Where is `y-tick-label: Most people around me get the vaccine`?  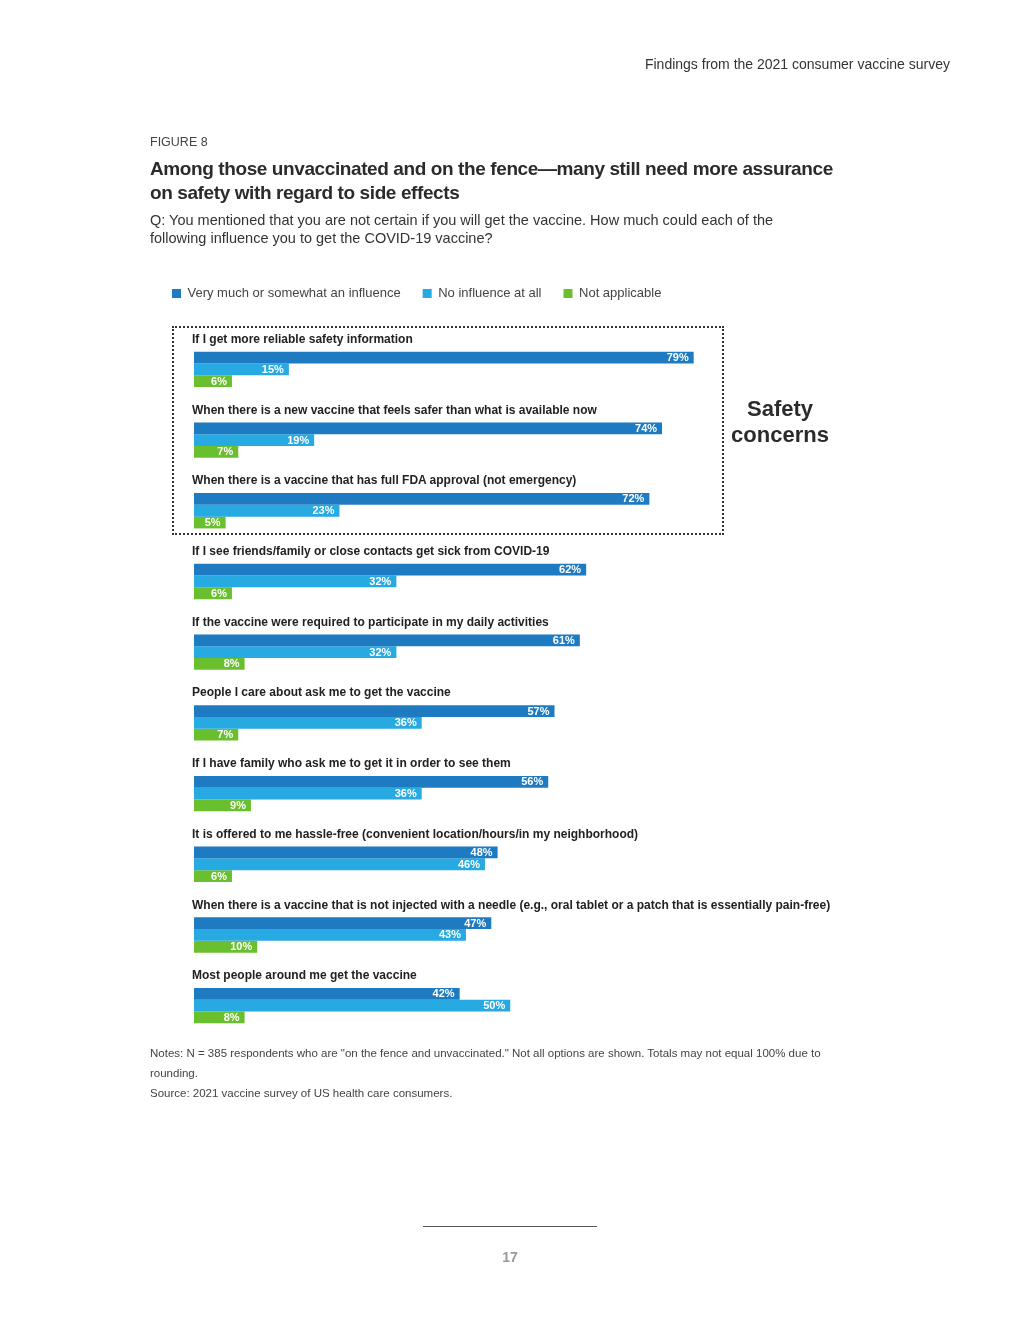 y-tick-label: Most people around me get the vaccine is located at coordinates (305, 975).